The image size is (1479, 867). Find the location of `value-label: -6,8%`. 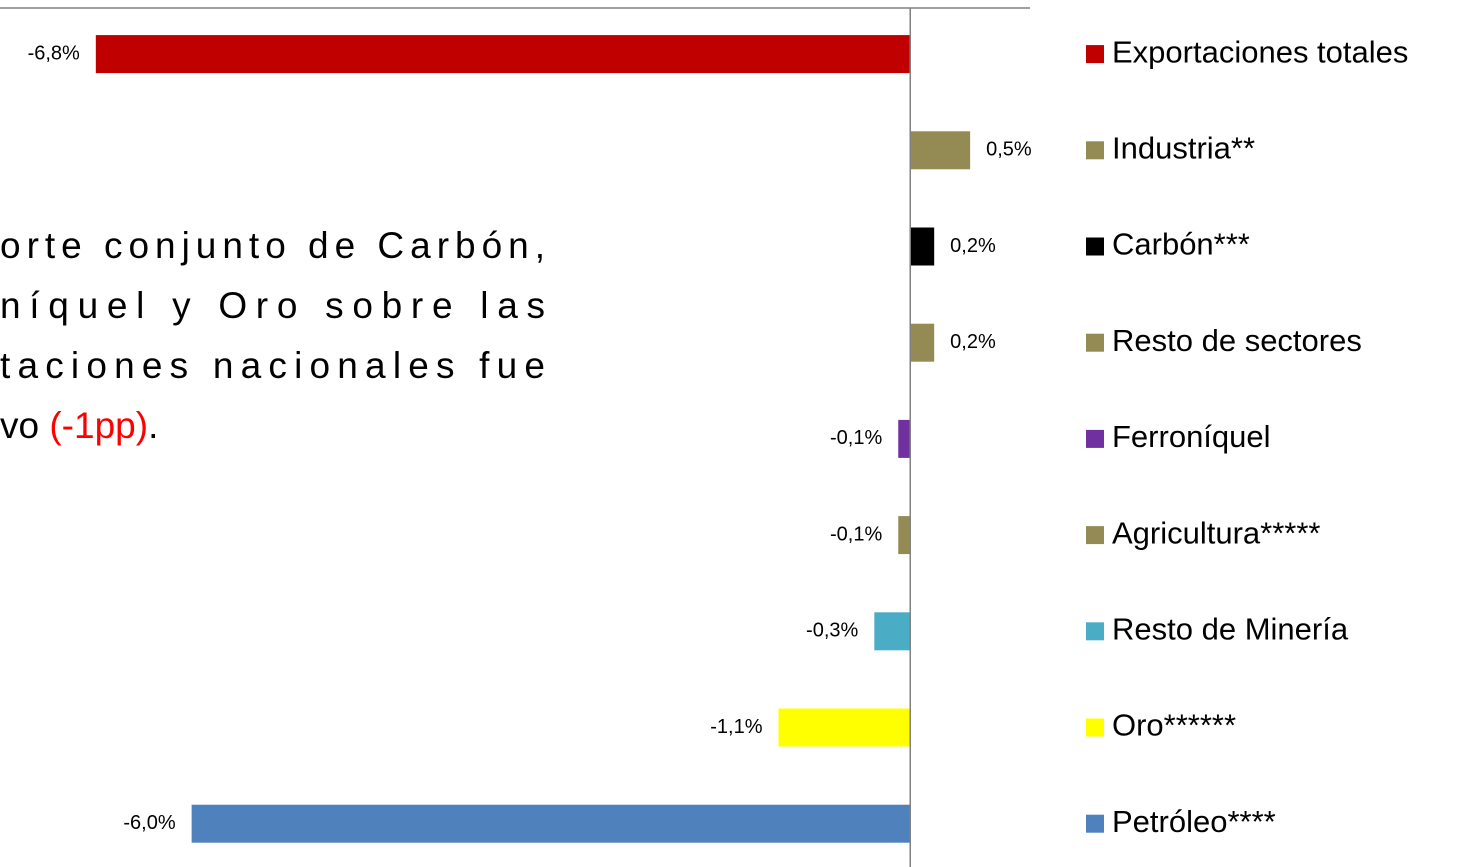

value-label: -6,8% is located at coordinates (54, 53).